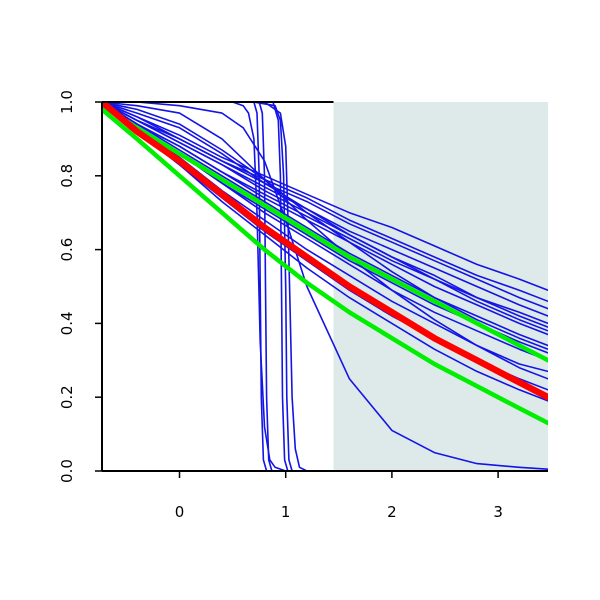 The width and height of the screenshot is (600, 600). What do you see at coordinates (286, 512) in the screenshot?
I see `x-tick-label: 1` at bounding box center [286, 512].